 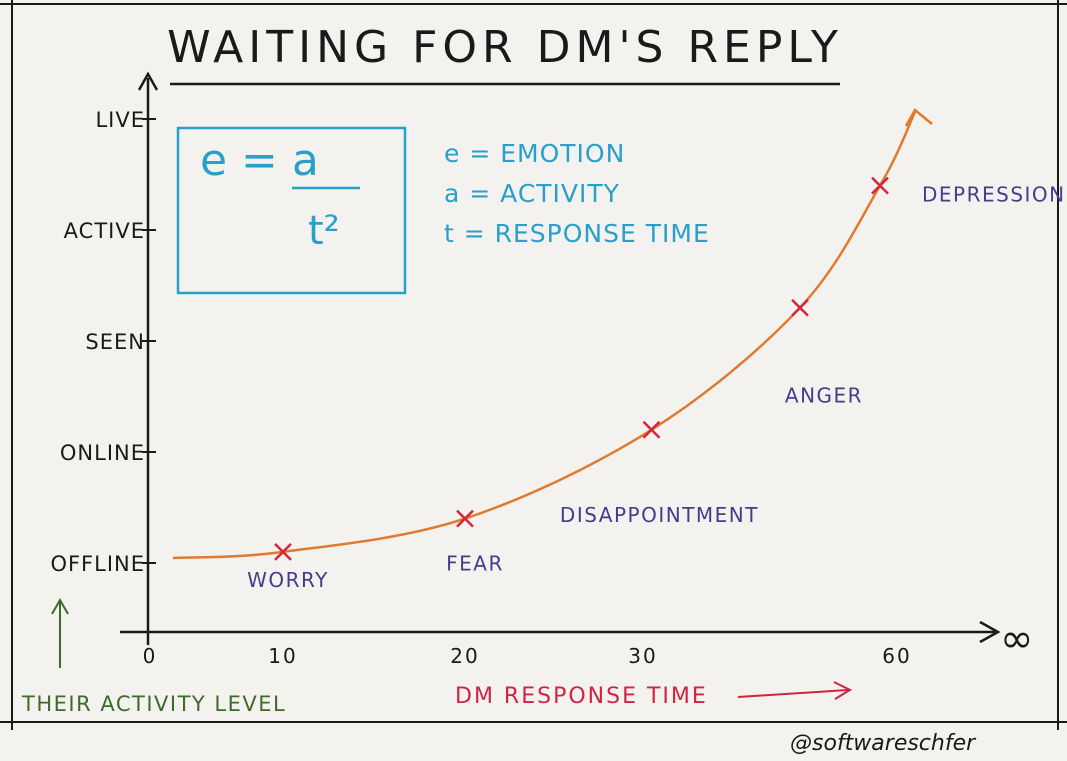 What do you see at coordinates (527, 656) in the screenshot?
I see `x-ticks: 0 10 20 30 60` at bounding box center [527, 656].